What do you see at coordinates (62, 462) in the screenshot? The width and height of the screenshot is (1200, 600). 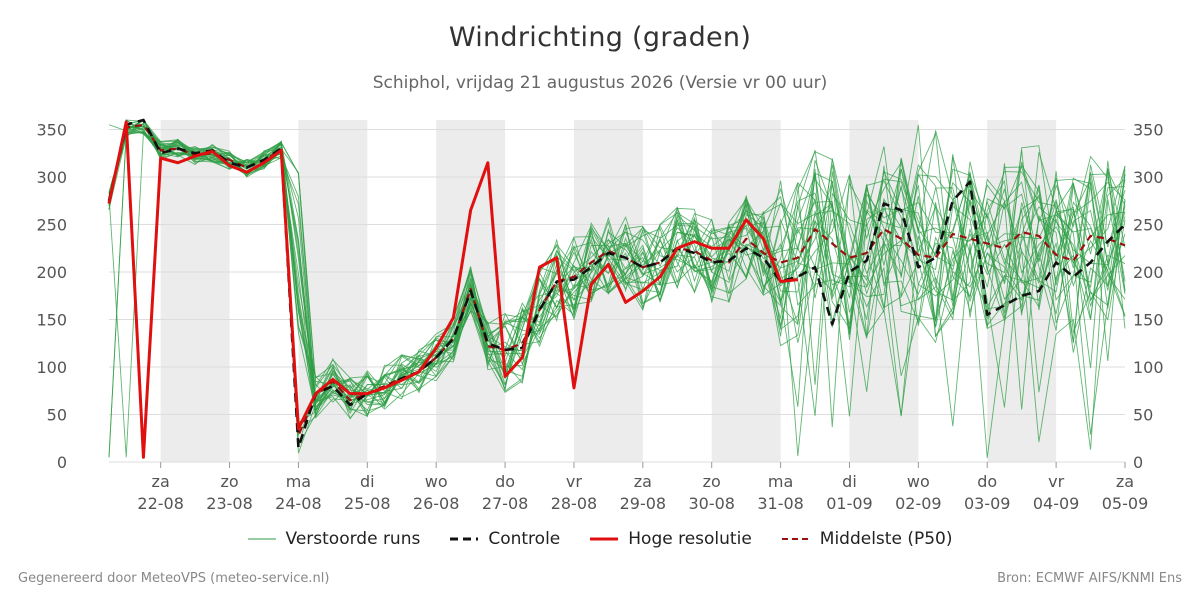 I see `y-tick-label-left: 0` at bounding box center [62, 462].